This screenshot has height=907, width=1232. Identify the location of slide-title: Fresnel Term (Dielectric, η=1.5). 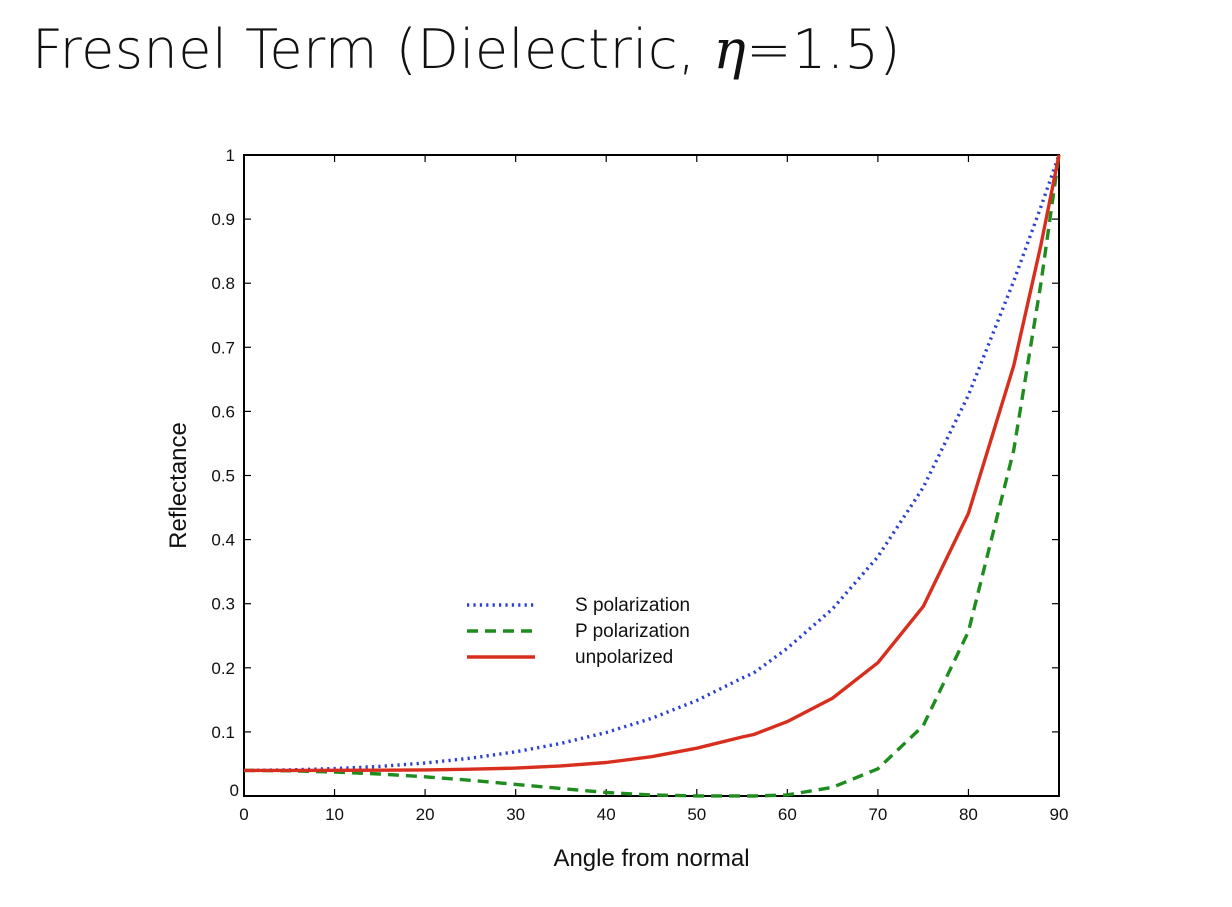
(466, 49).